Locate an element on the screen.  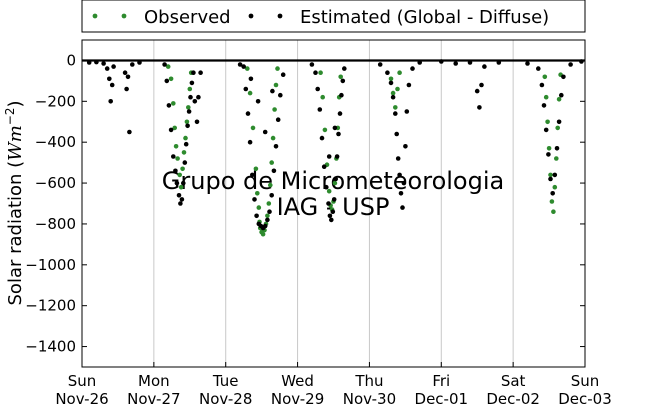
legend: Observed Estimated (Global - Diffuse) is located at coordinates (333, 16).